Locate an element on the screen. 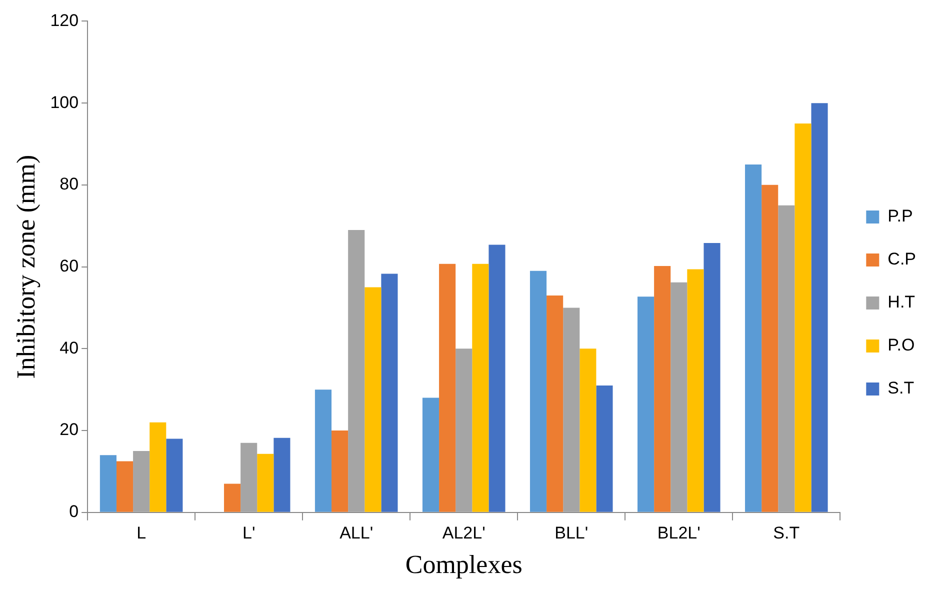 This screenshot has height=595, width=946. y-tick-label: 20 is located at coordinates (69, 430).